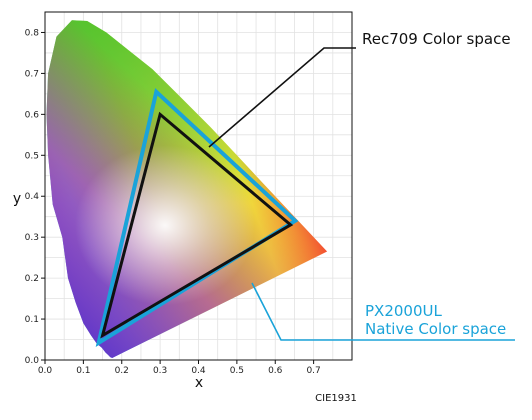  What do you see at coordinates (436, 39) in the screenshot?
I see `rec709-label: Rec709 Color space` at bounding box center [436, 39].